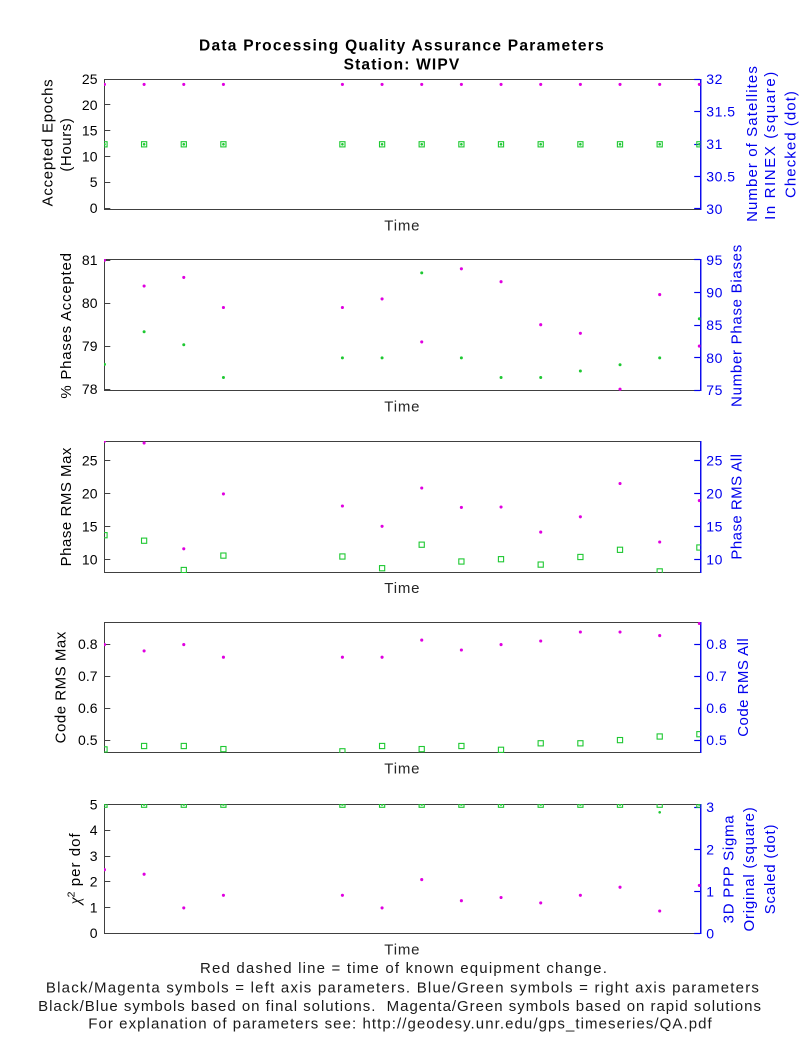  Describe the element at coordinates (90, 389) in the screenshot. I see `svg-text: 78` at that location.